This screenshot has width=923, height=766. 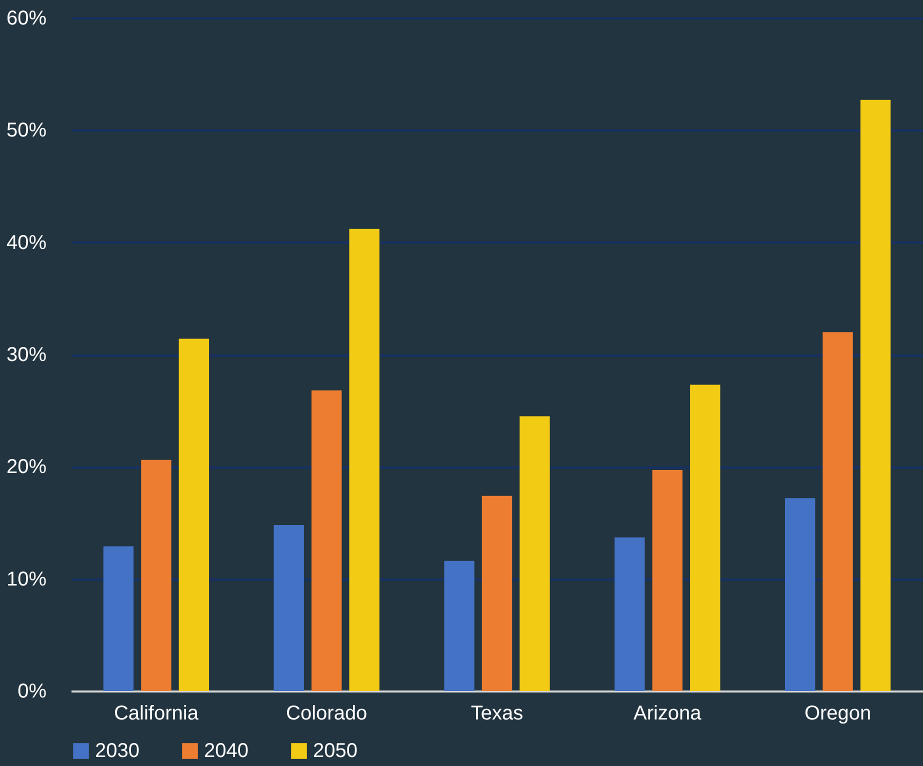 What do you see at coordinates (26, 243) in the screenshot?
I see `y-tick-label: 40%` at bounding box center [26, 243].